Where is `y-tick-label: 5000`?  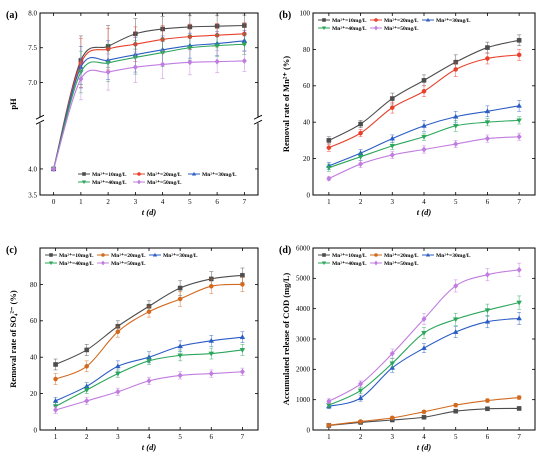
y-tick-label: 5000 is located at coordinates (303, 279).